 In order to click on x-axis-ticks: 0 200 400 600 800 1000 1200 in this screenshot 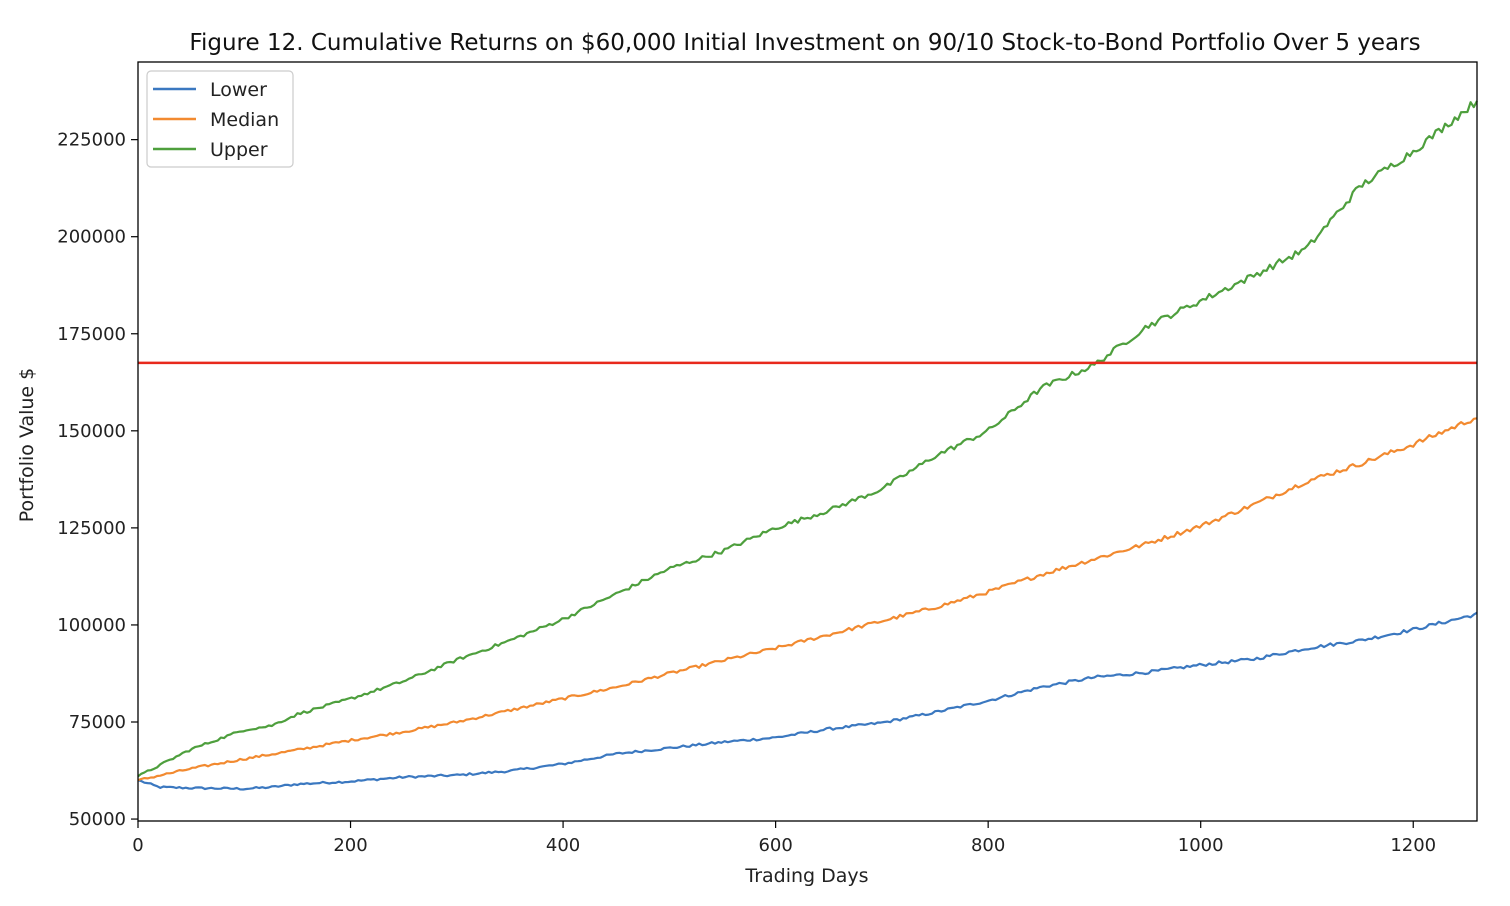, I will do `click(784, 838)`.